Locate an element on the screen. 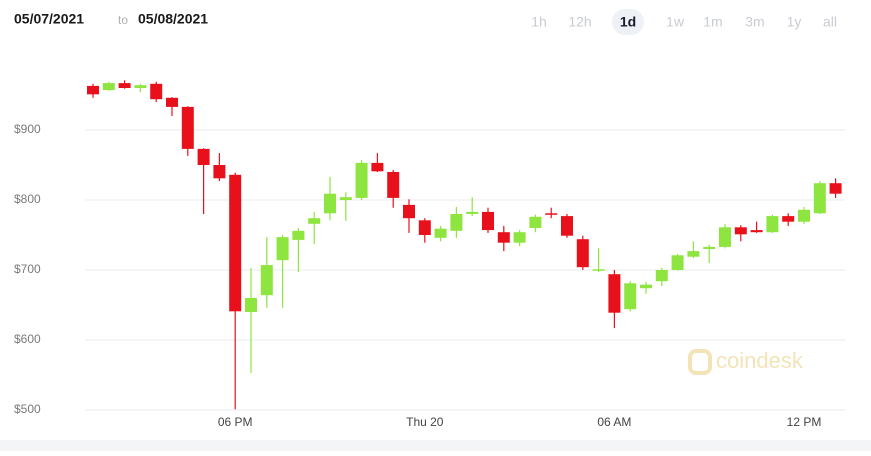 This screenshot has height=456, width=871. y-tick-label: $800 is located at coordinates (27, 199).